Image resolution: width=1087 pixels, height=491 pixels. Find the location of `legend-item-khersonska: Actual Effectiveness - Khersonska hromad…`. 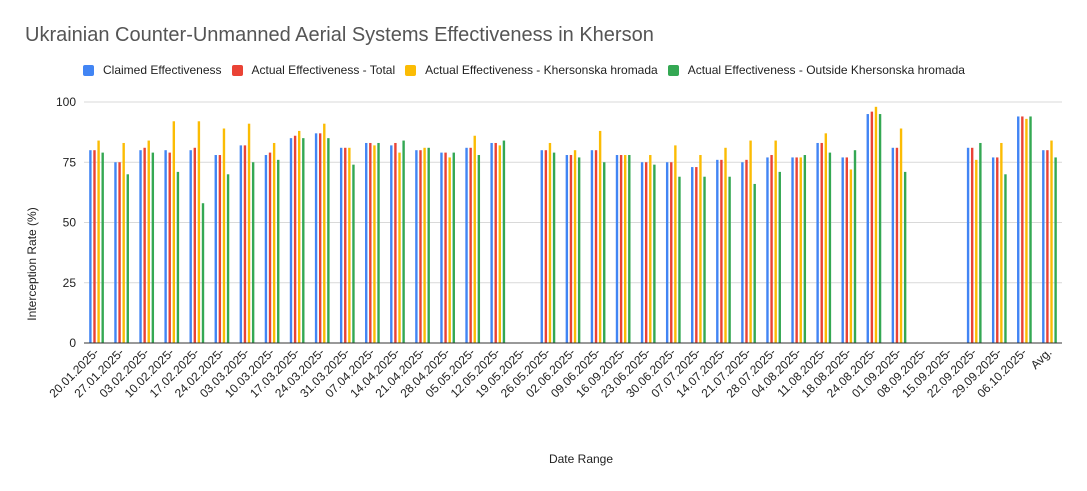

legend-item-khersonska: Actual Effectiveness - Khersonska hromad… is located at coordinates (531, 70).